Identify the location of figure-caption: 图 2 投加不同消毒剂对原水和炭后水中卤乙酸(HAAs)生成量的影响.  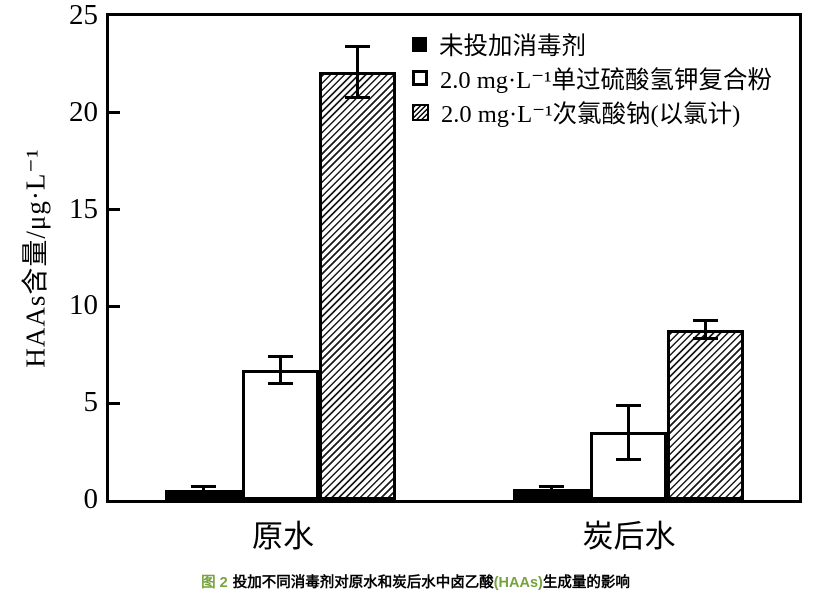
(415, 581).